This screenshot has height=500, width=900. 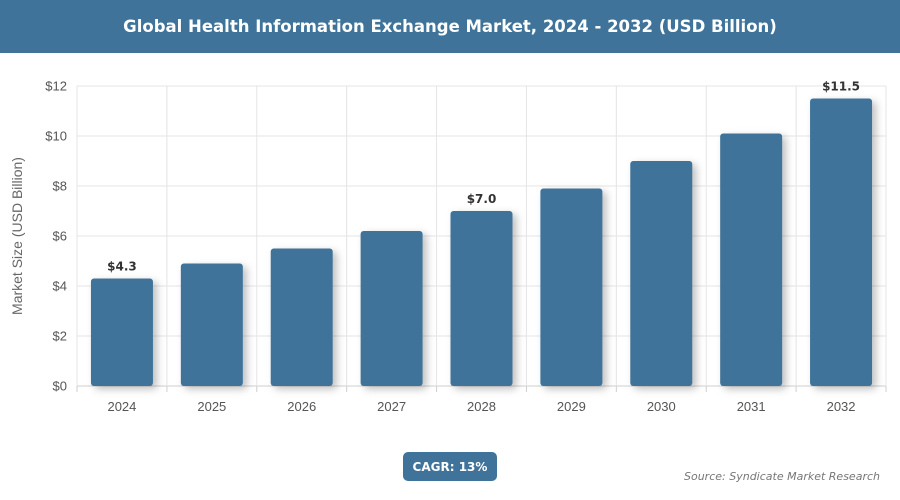 I want to click on y-tick-label: $8, so click(x=60, y=186).